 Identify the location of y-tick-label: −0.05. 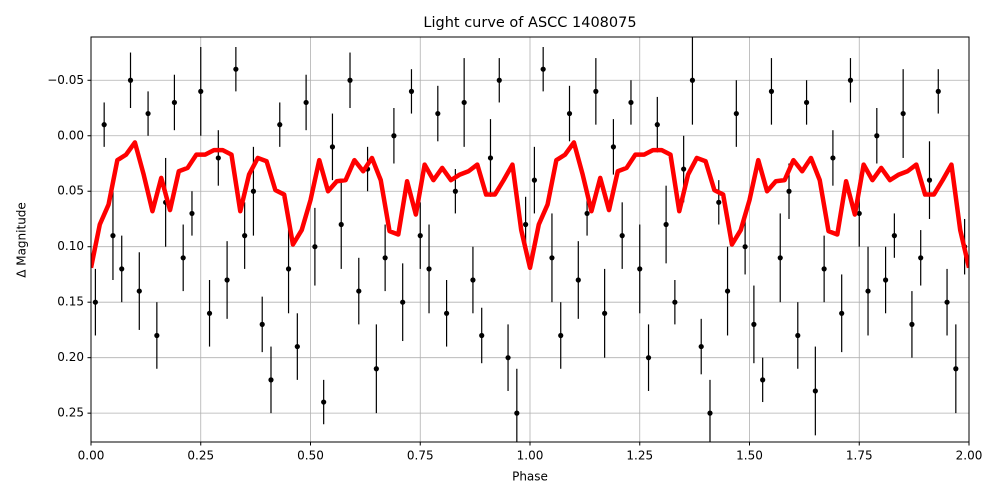
(65, 80).